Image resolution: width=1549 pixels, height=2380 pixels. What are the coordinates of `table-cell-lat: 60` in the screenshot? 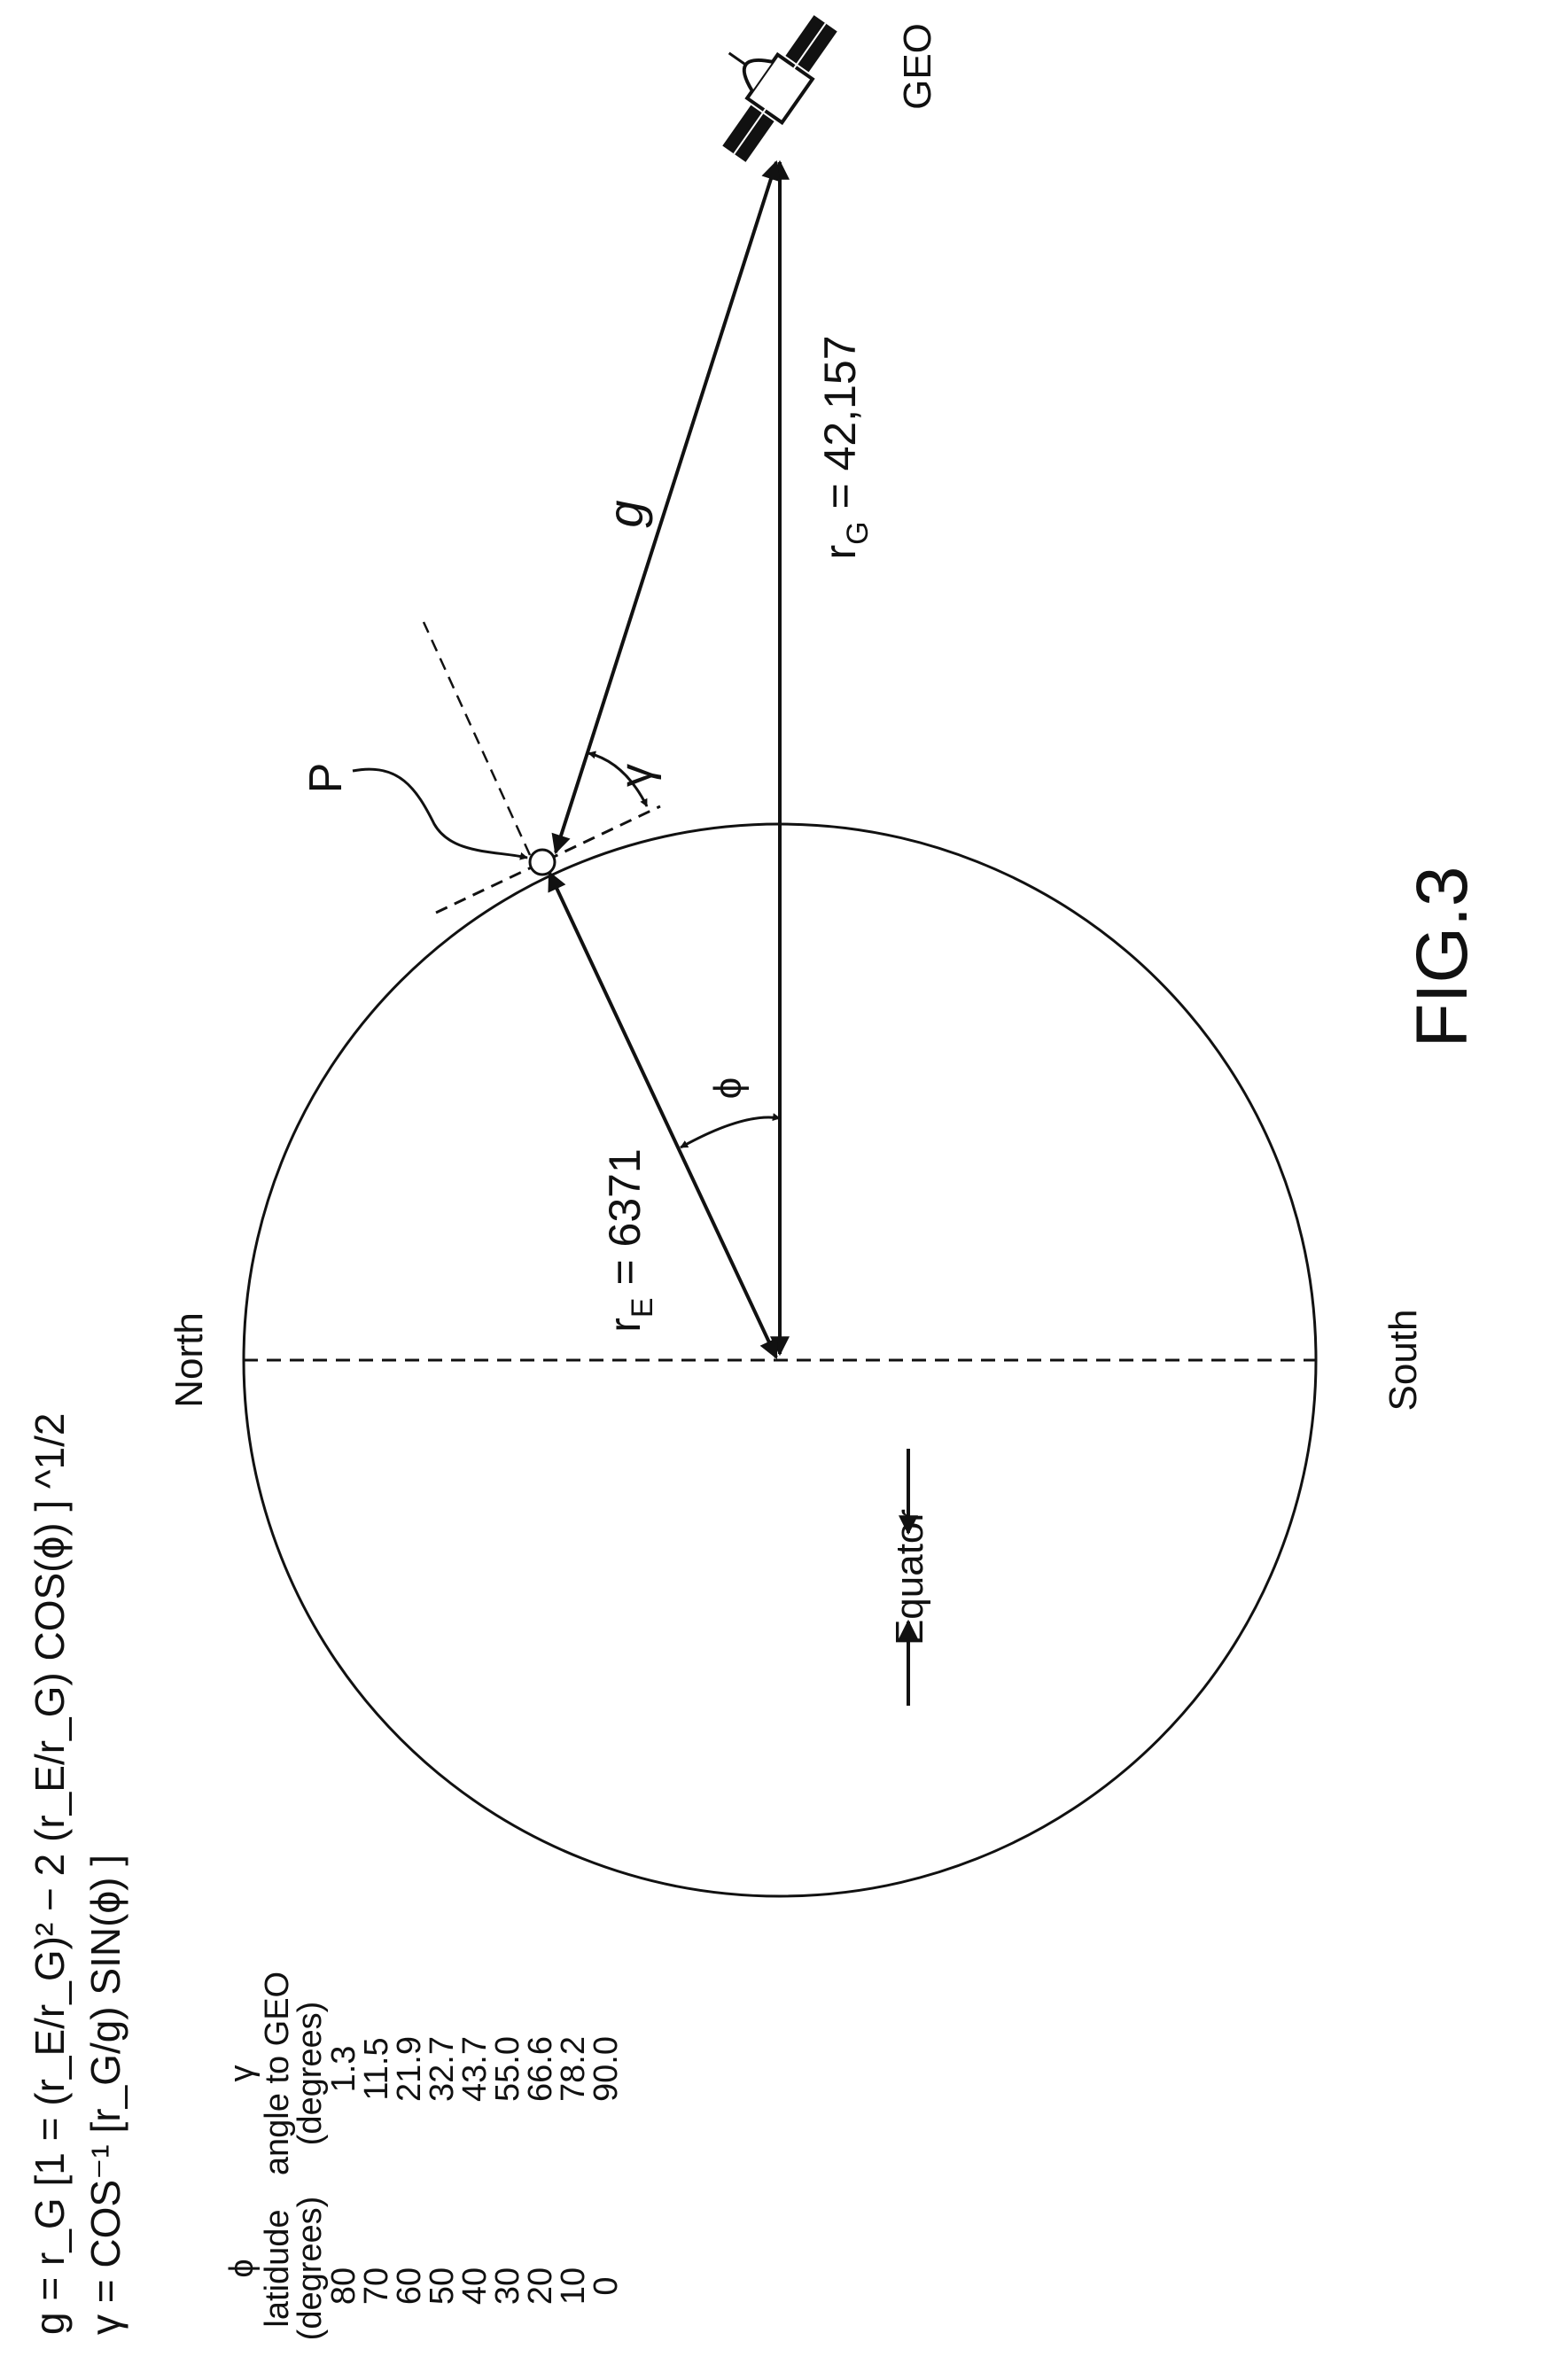 It's located at (409, 2286).